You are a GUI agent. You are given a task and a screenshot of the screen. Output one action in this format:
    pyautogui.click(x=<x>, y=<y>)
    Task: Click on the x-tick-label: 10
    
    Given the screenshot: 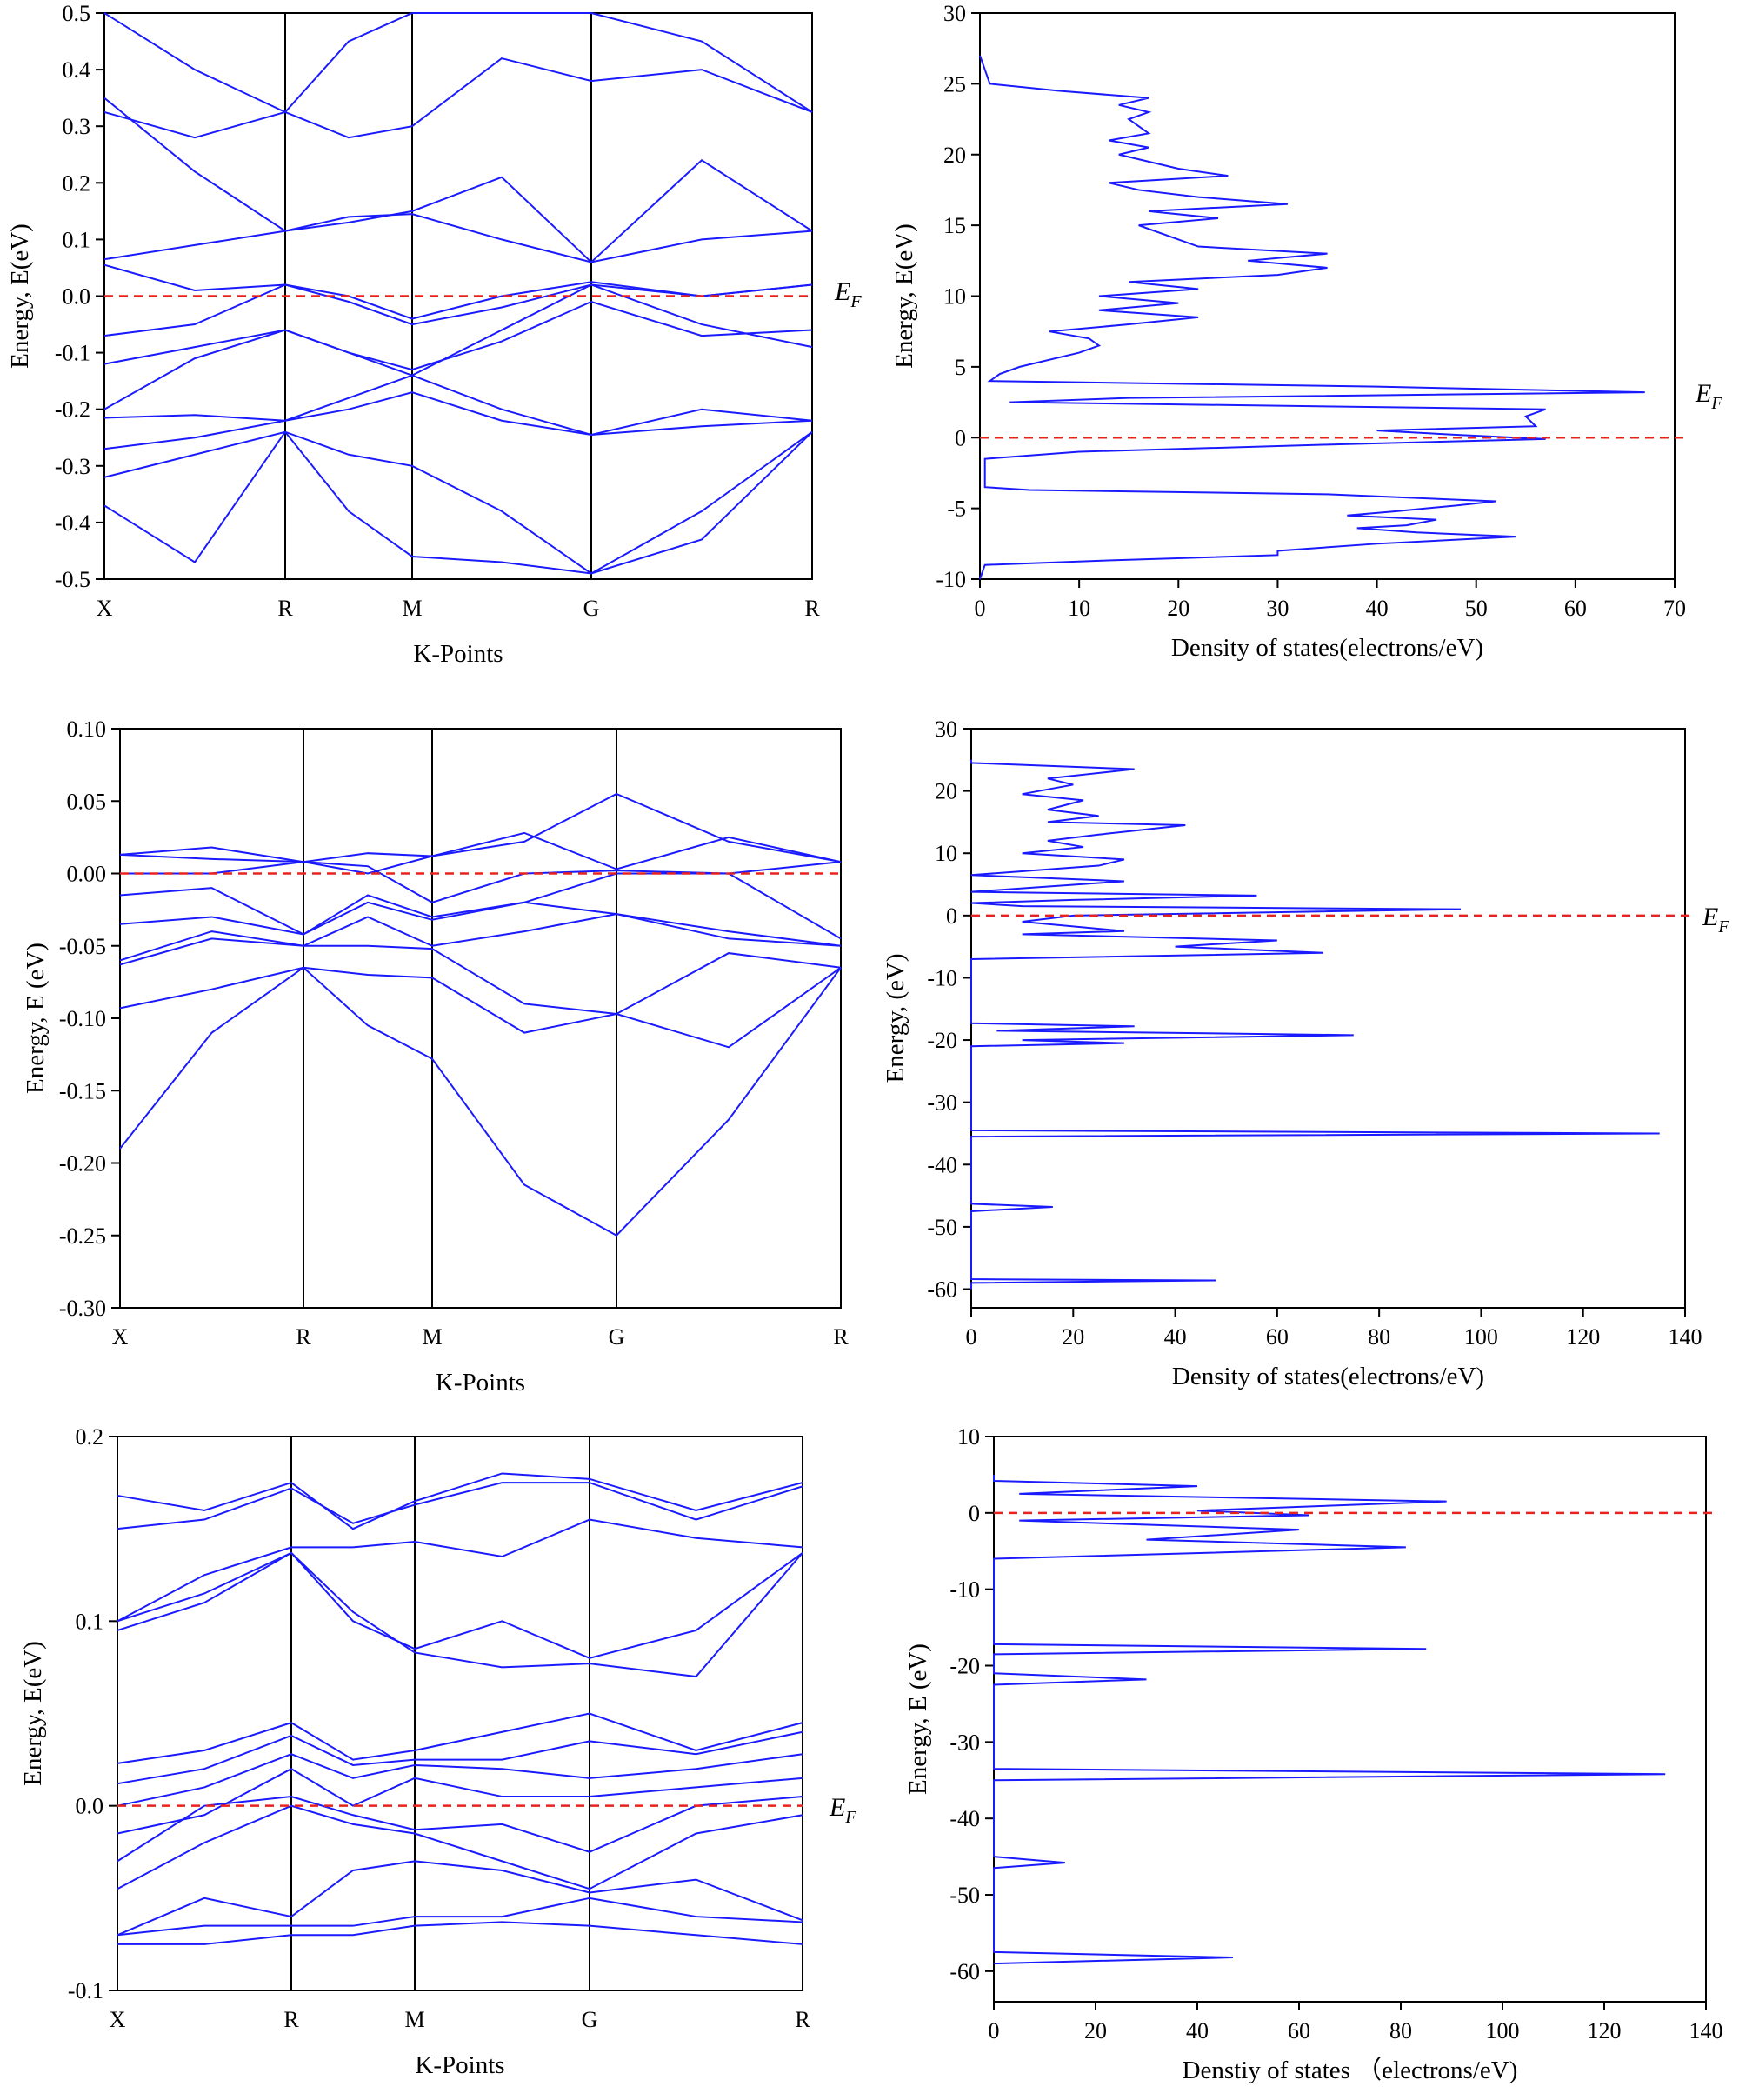 What is the action you would take?
    pyautogui.click(x=1079, y=608)
    